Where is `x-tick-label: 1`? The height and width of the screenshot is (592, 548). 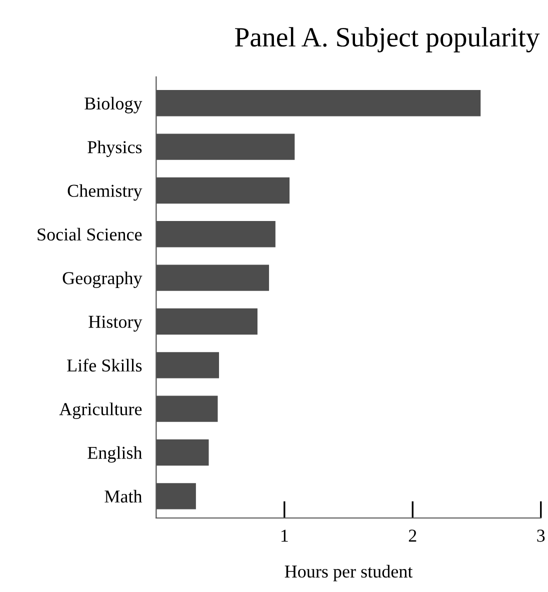
x-tick-label: 1 is located at coordinates (284, 536).